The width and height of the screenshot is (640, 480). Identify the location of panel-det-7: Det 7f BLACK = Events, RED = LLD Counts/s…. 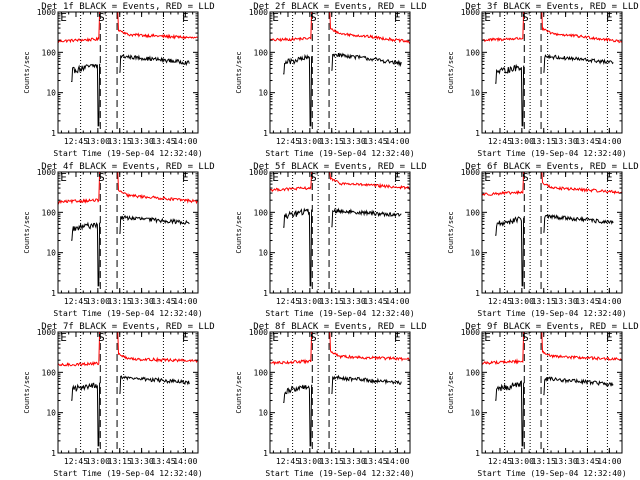
(119, 400).